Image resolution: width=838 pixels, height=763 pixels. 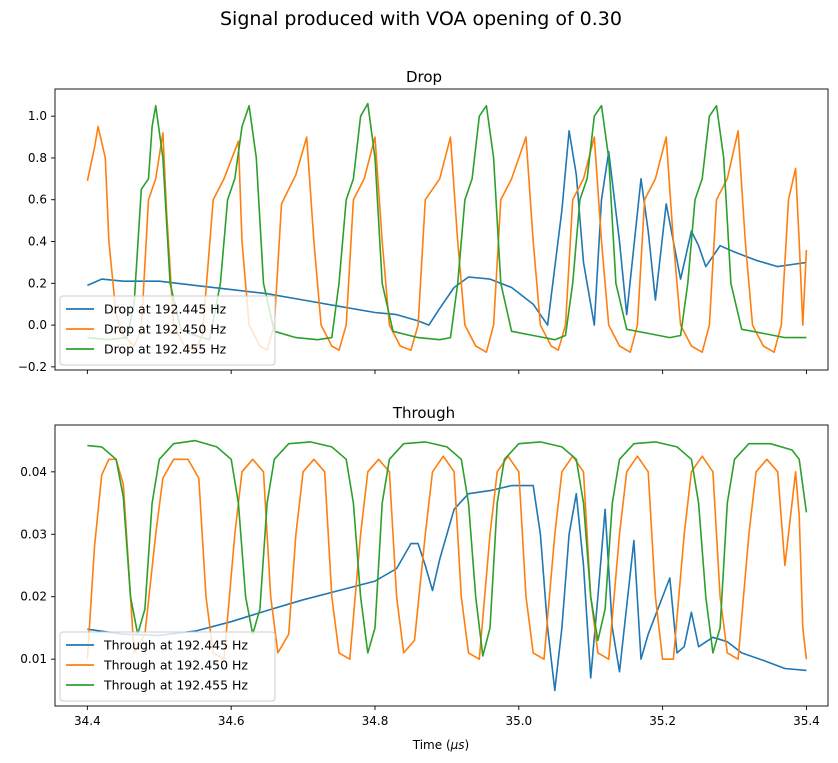 What do you see at coordinates (33, 472) in the screenshot?
I see `through-y-tick-label: 0.04` at bounding box center [33, 472].